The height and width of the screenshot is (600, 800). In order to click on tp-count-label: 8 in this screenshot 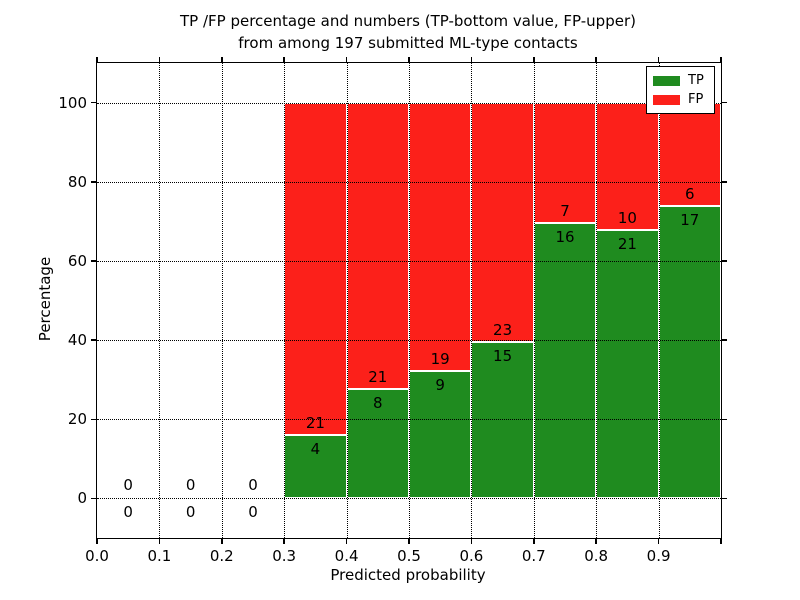, I will do `click(378, 403)`.